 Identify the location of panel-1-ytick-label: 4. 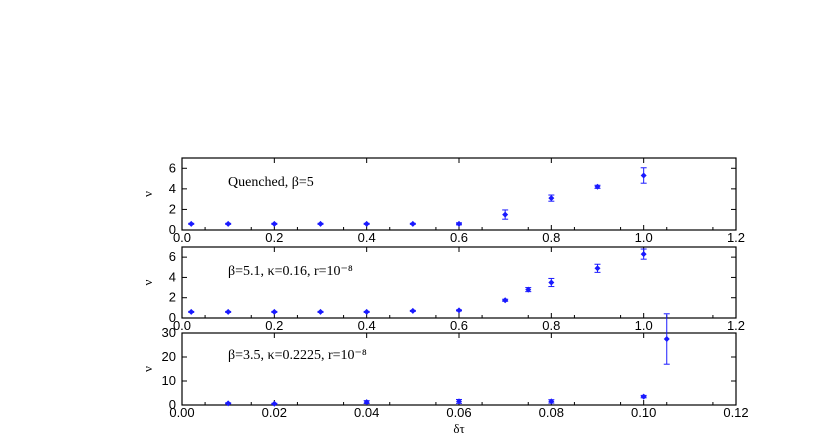
(172, 188).